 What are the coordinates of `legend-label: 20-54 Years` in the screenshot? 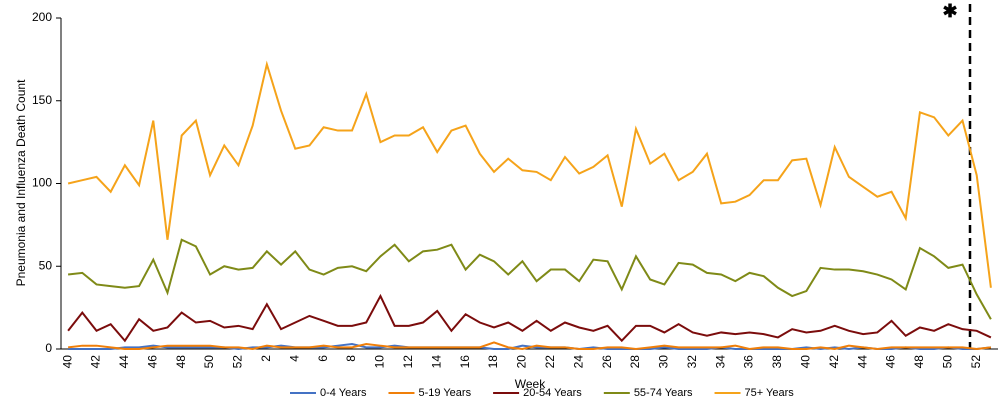 It's located at (552, 393).